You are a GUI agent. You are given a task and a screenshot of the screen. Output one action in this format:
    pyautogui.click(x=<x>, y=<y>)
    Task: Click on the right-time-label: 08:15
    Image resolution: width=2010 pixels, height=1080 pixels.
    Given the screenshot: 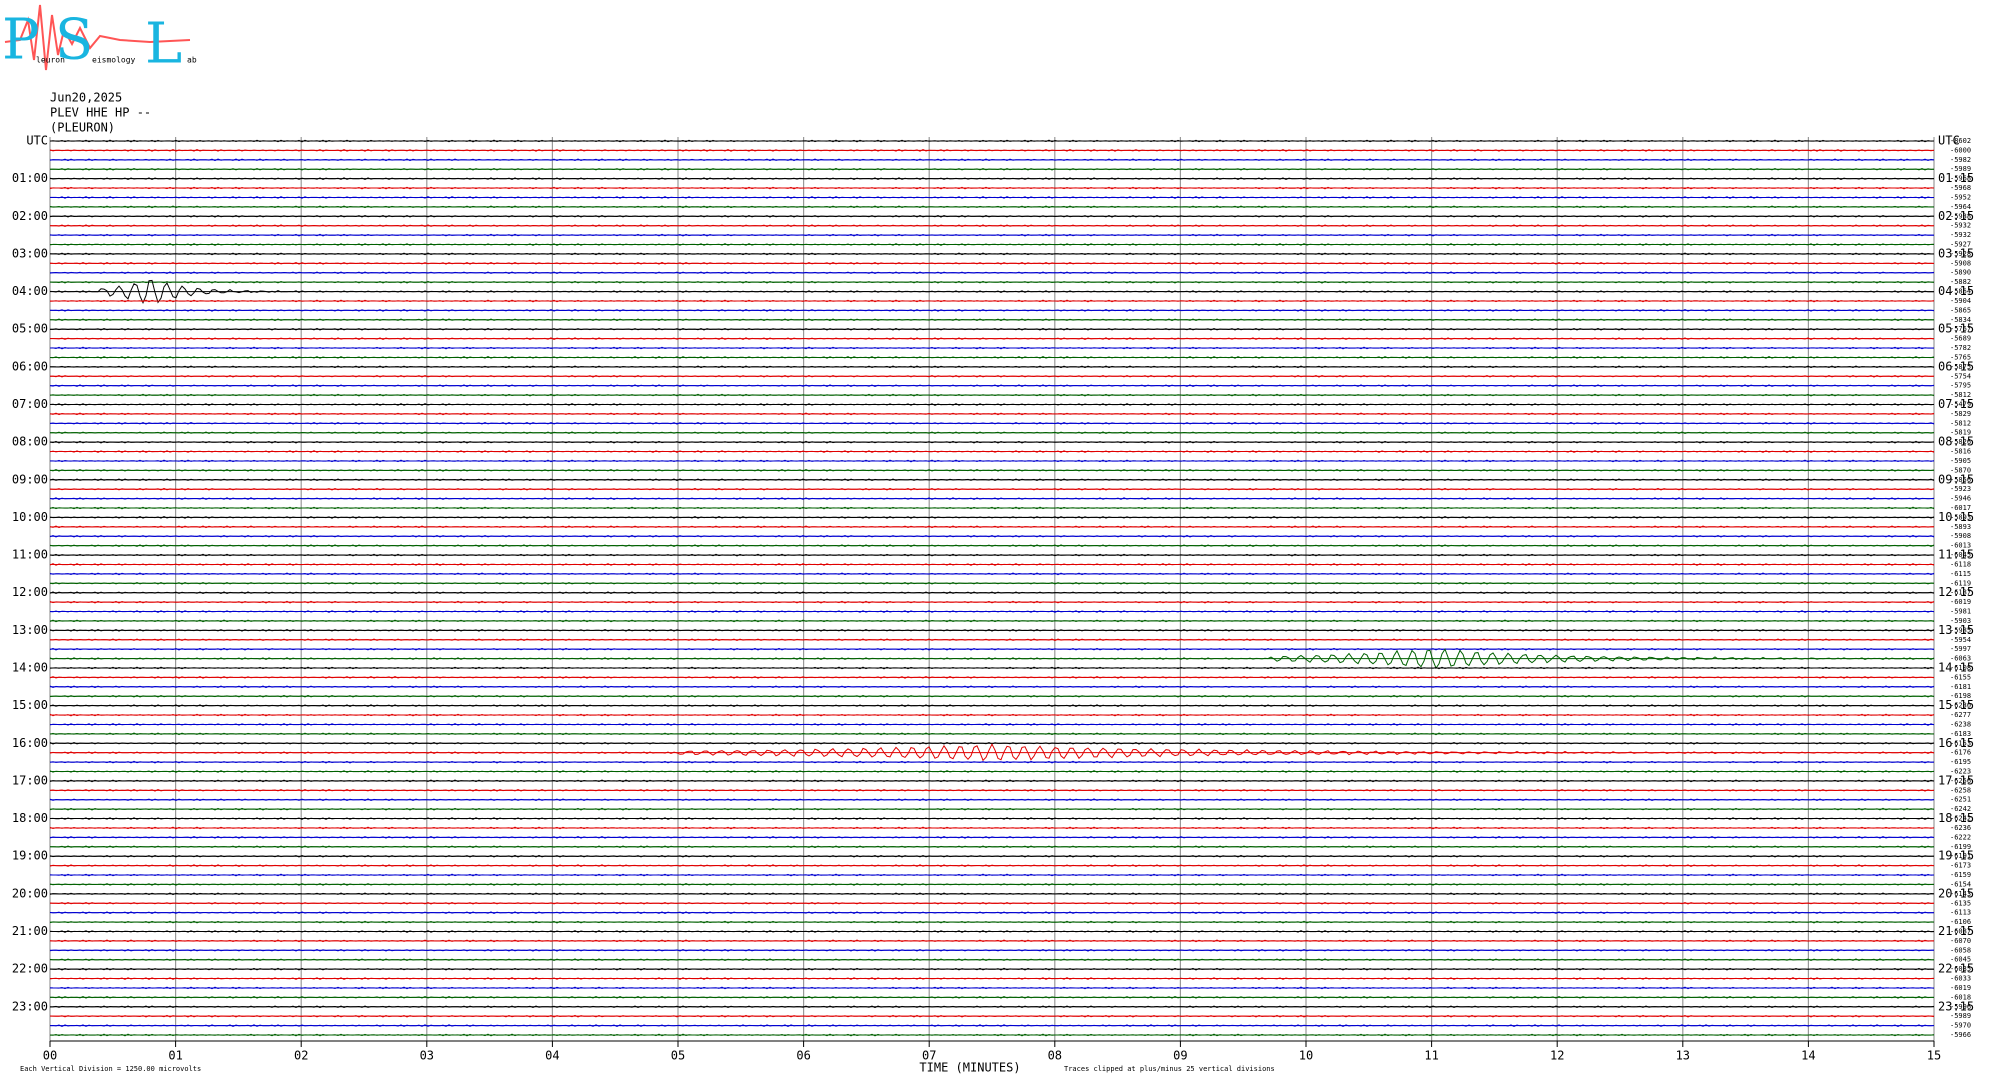 What is the action you would take?
    pyautogui.click(x=1956, y=442)
    